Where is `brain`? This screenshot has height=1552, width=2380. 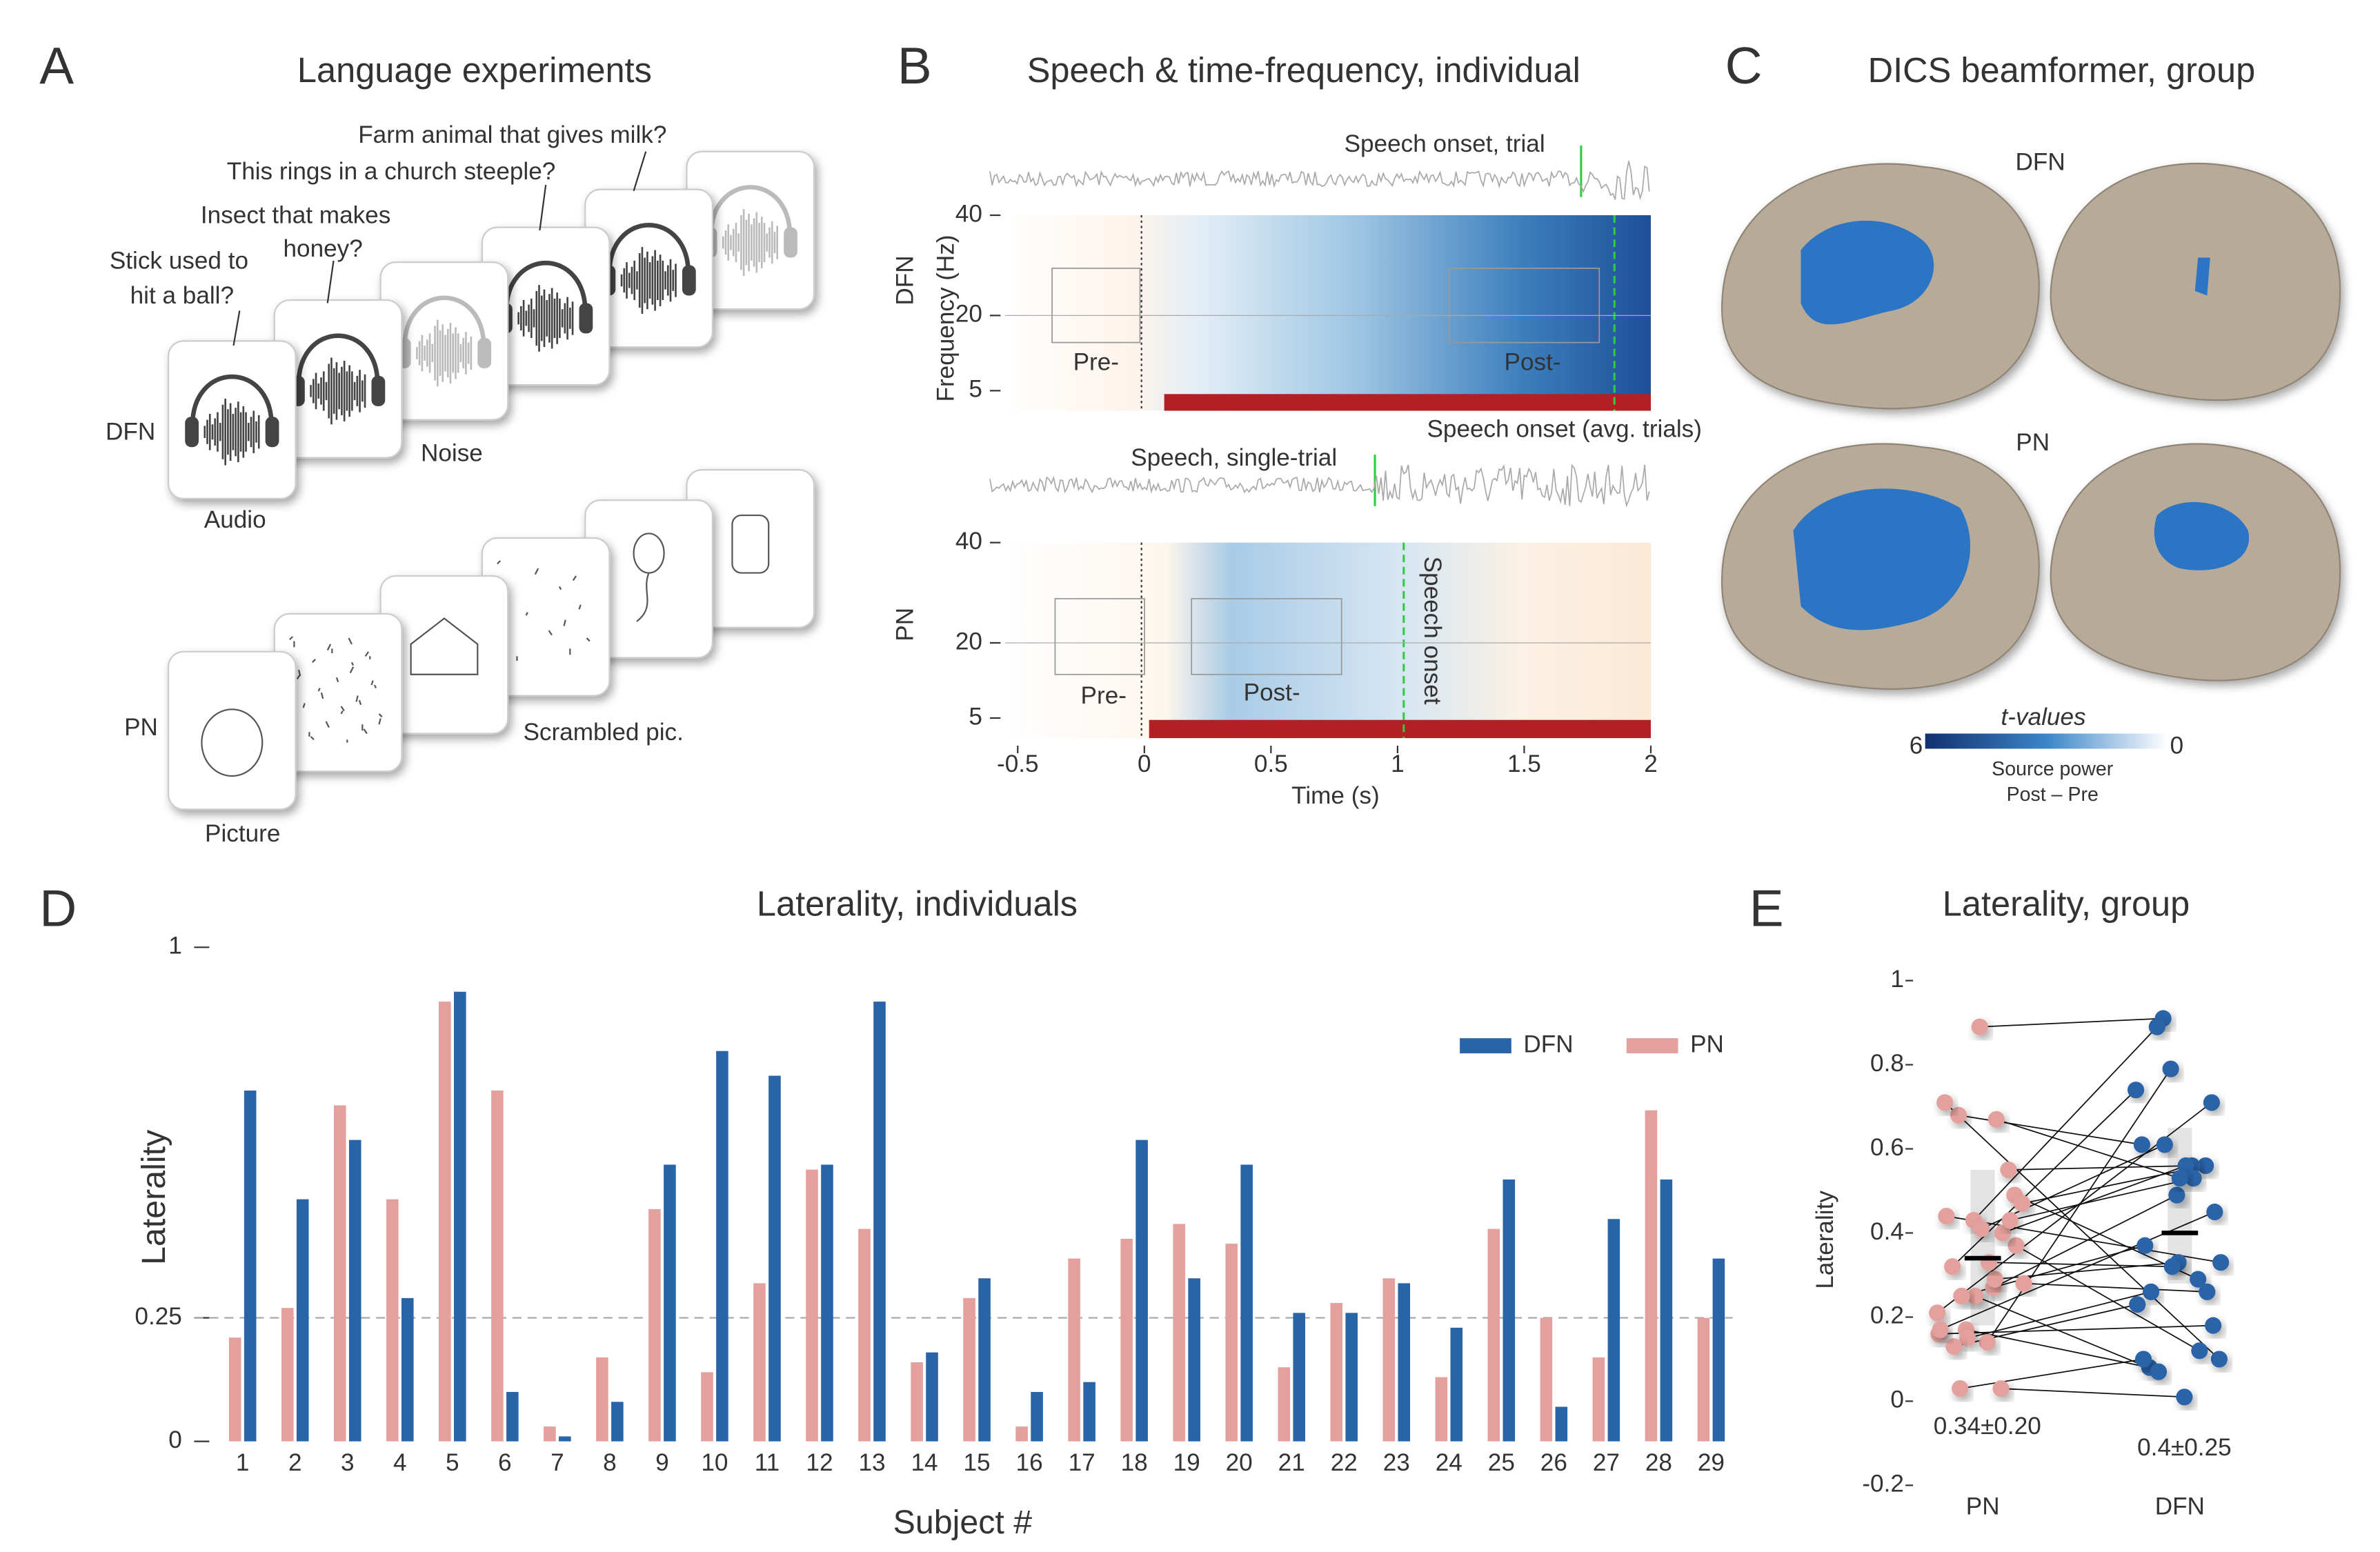
brain is located at coordinates (2195, 281).